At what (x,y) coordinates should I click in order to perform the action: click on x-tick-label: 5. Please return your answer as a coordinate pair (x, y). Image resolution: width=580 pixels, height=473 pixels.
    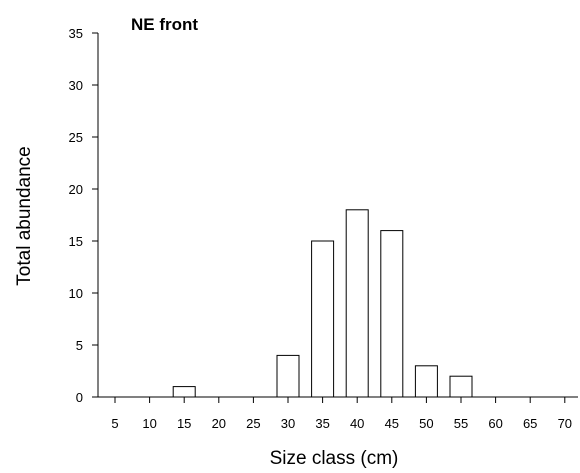
    Looking at the image, I should click on (114, 423).